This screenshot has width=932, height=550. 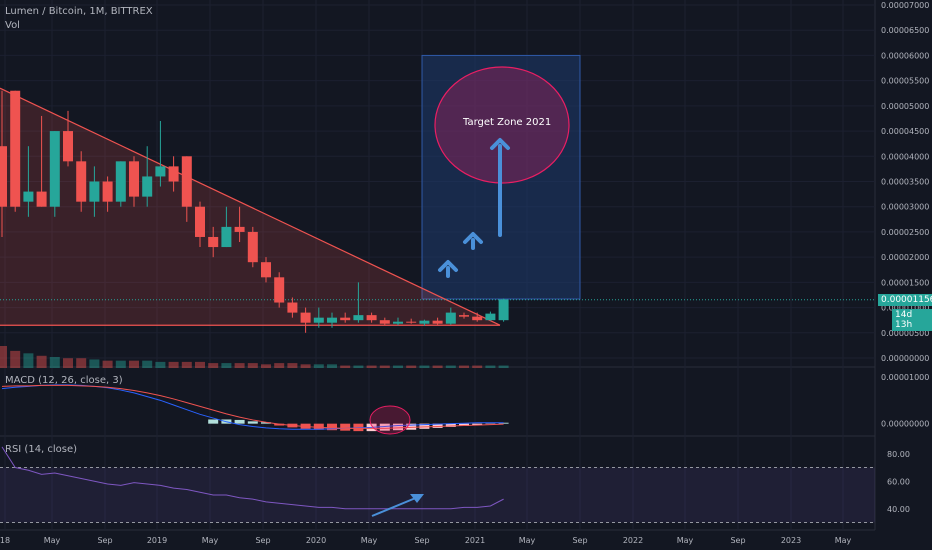 I want to click on x-tick-label: 2022, so click(x=633, y=540).